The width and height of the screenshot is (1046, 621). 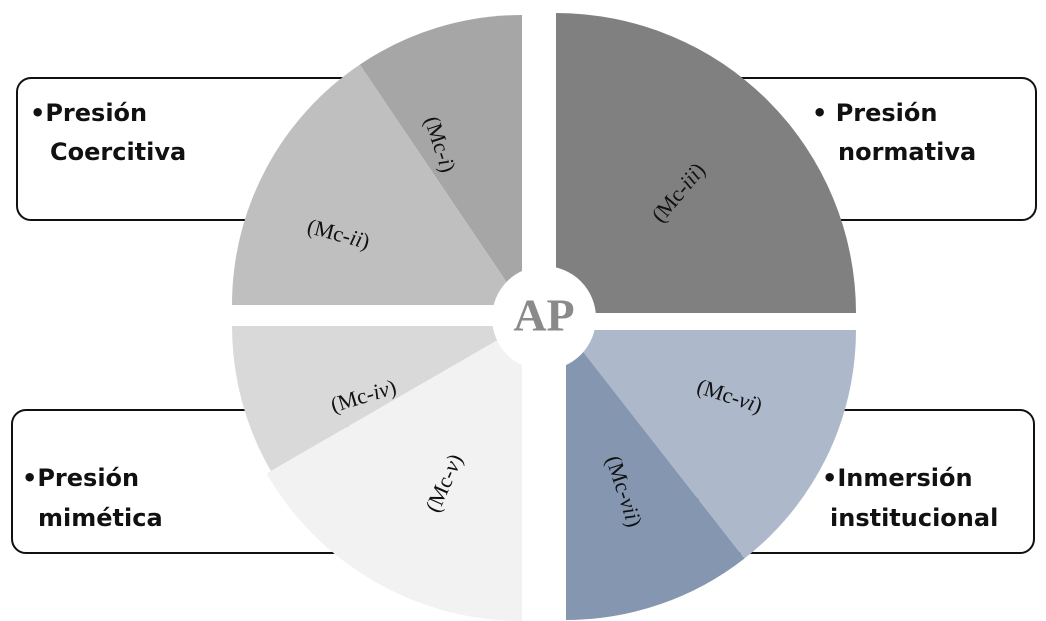 I want to click on center-label: AP, so click(x=543, y=315).